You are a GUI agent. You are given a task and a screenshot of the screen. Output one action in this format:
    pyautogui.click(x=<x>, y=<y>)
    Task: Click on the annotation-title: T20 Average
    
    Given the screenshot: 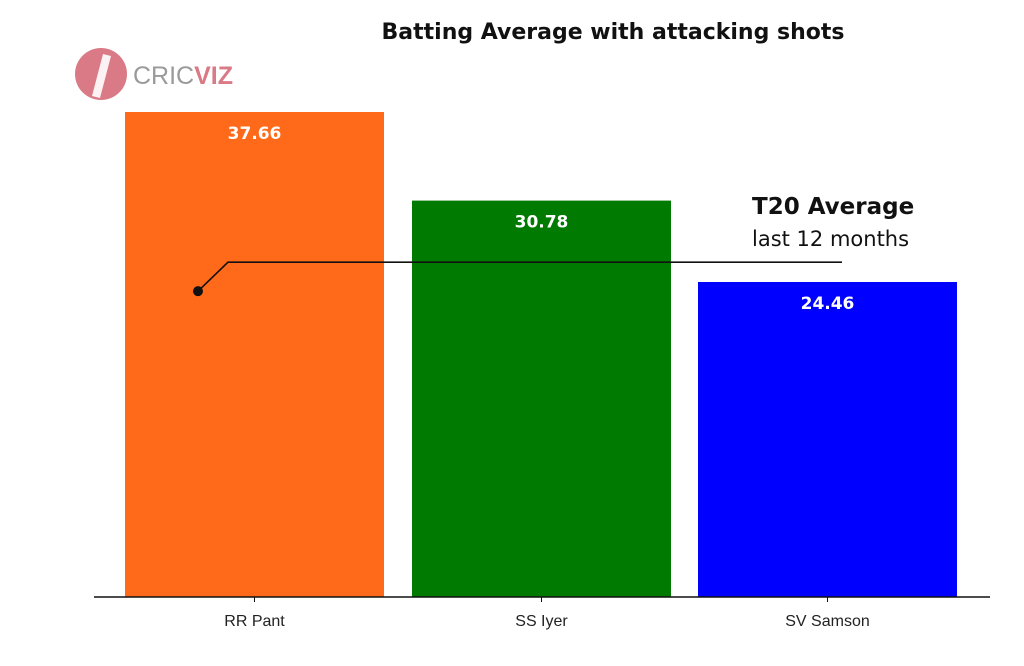 What is the action you would take?
    pyautogui.click(x=833, y=207)
    